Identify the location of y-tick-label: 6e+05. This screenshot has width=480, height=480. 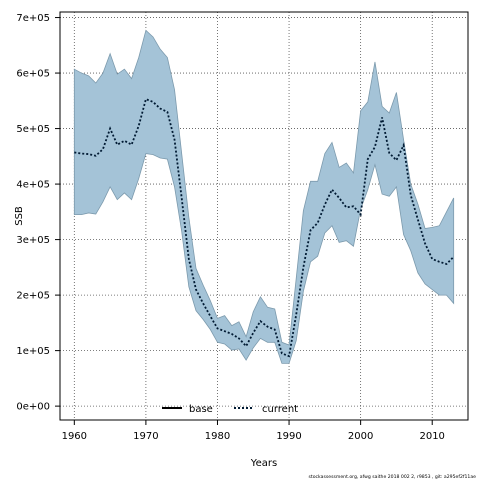
(33, 74).